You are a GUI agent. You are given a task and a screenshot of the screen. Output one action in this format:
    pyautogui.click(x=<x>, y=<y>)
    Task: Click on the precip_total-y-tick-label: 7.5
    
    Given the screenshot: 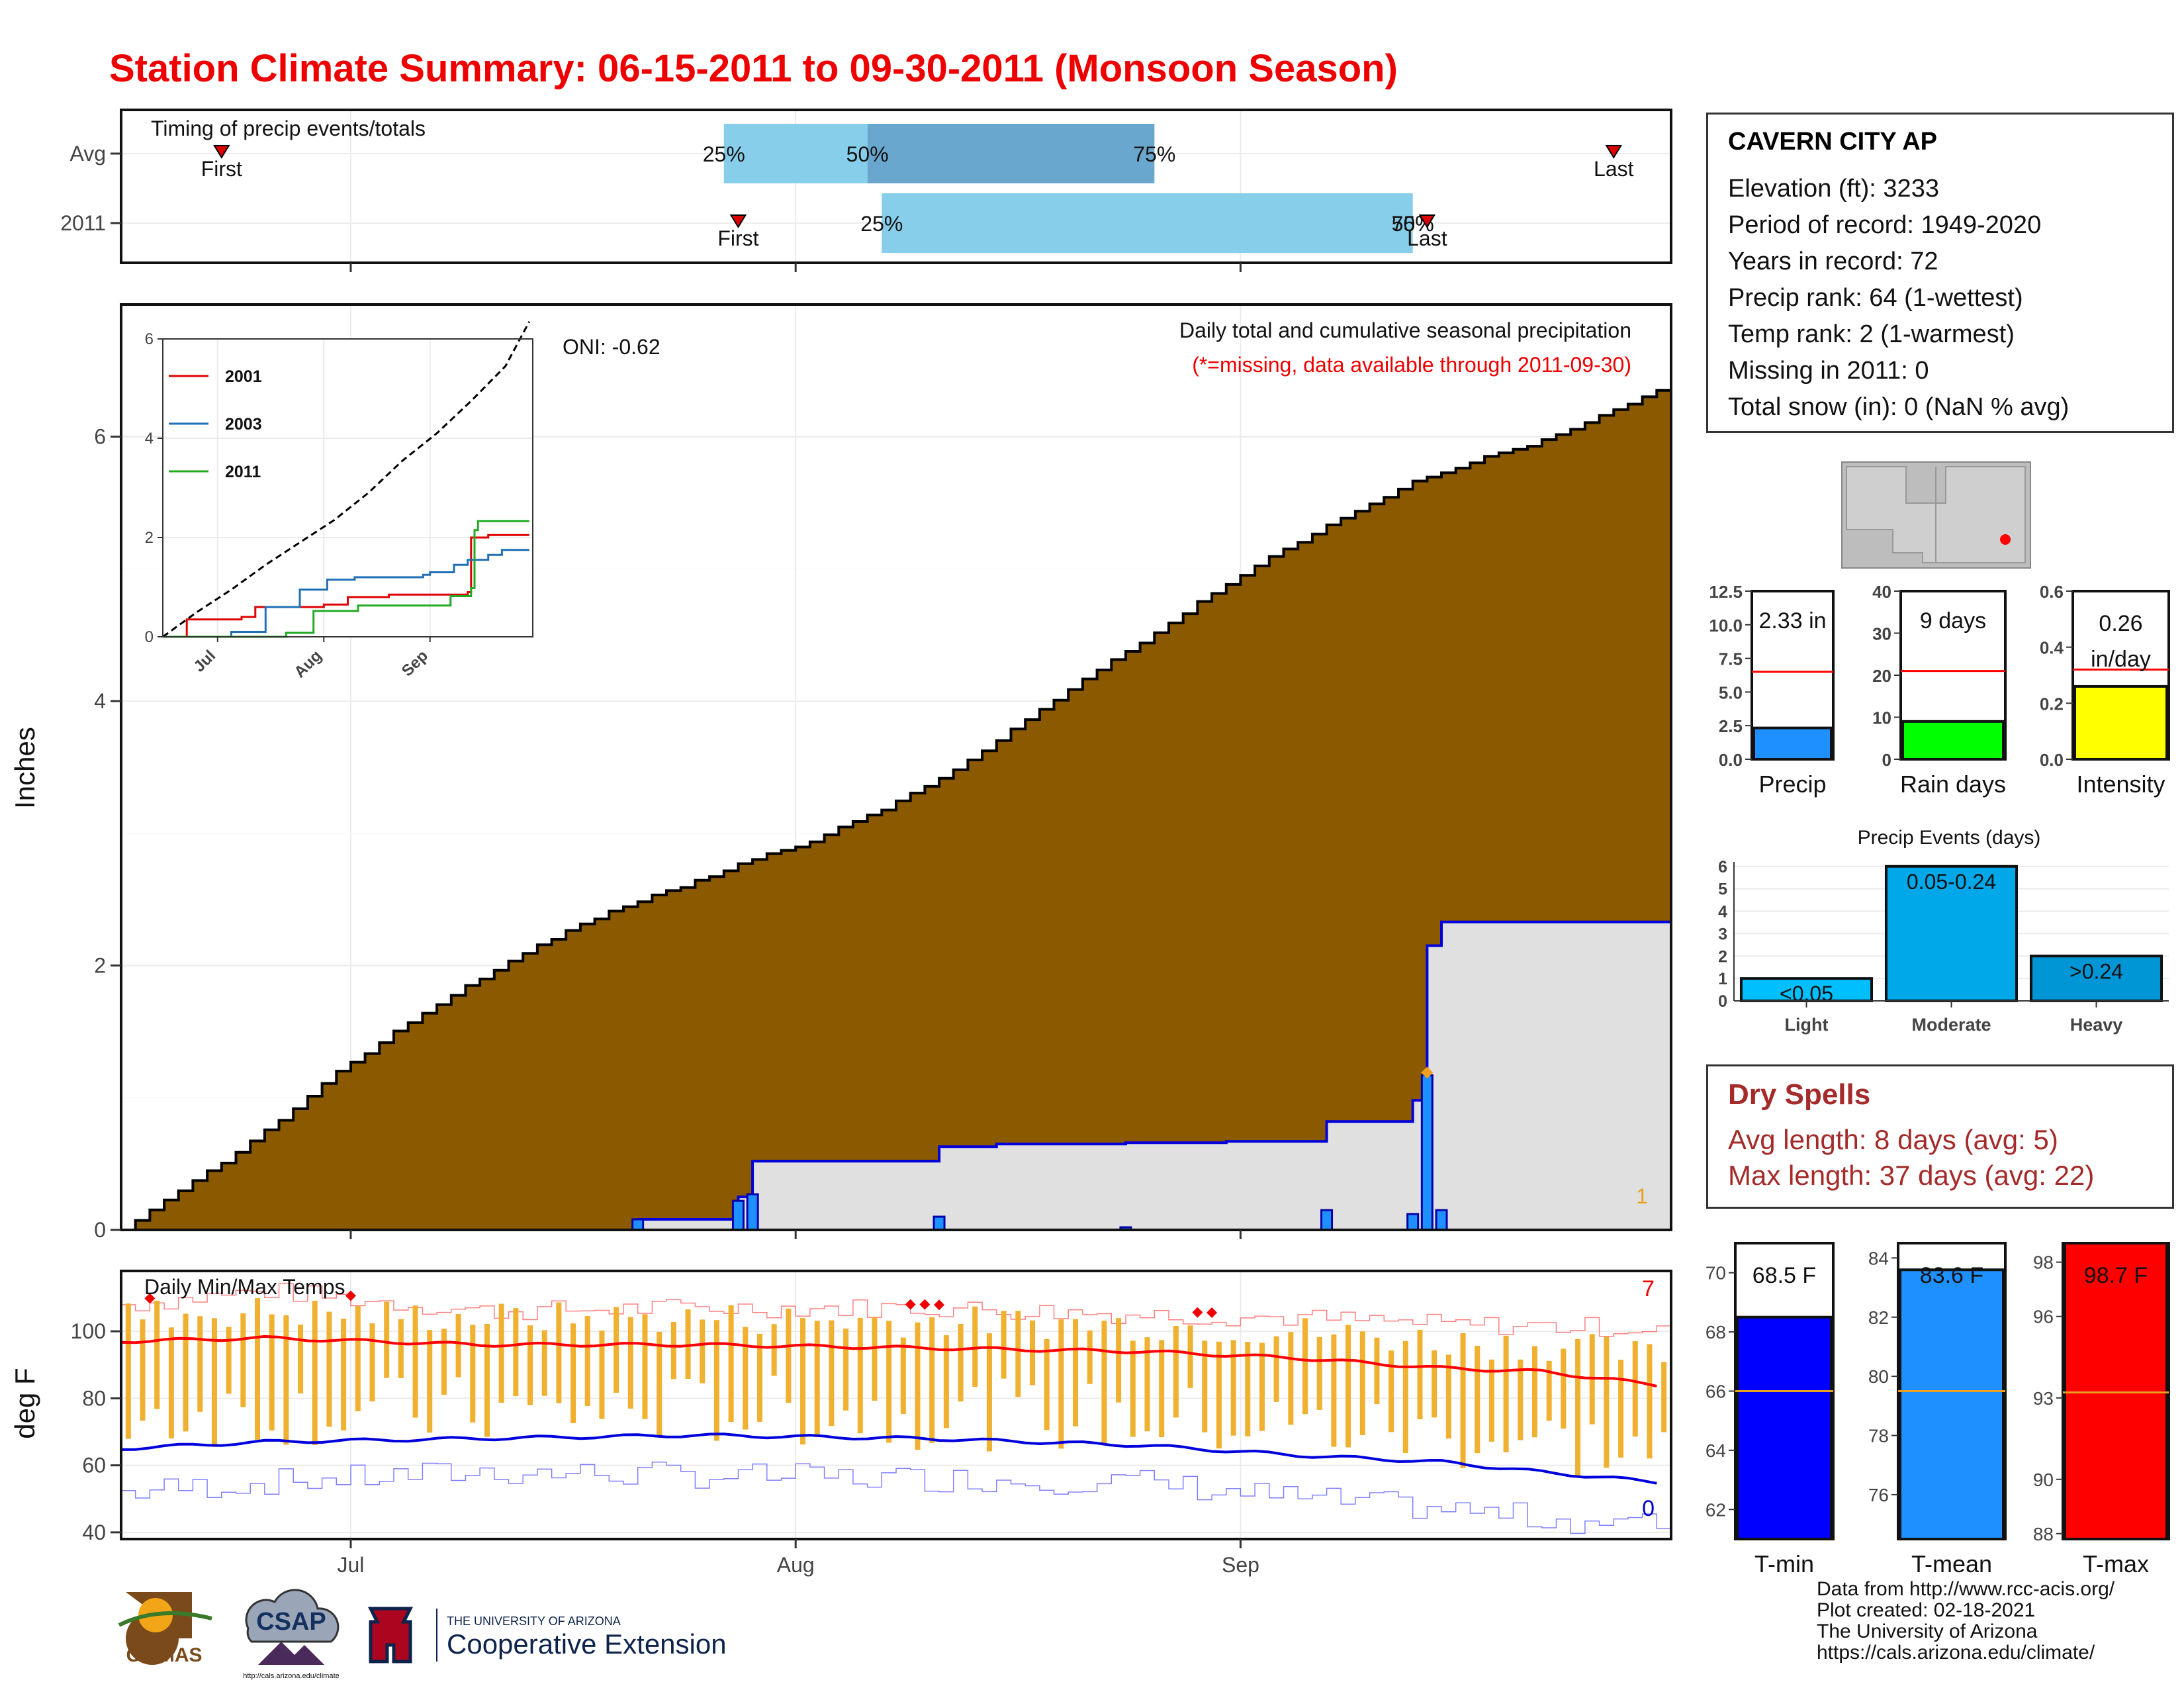 What is the action you would take?
    pyautogui.click(x=1731, y=659)
    